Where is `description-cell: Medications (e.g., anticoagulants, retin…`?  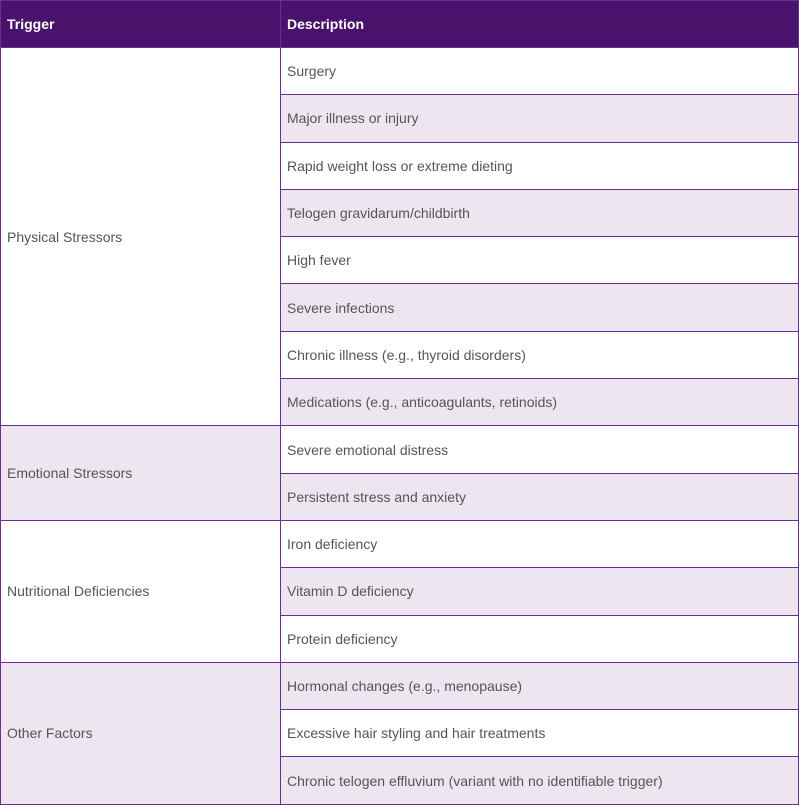 description-cell: Medications (e.g., anticoagulants, retin… is located at coordinates (539, 402).